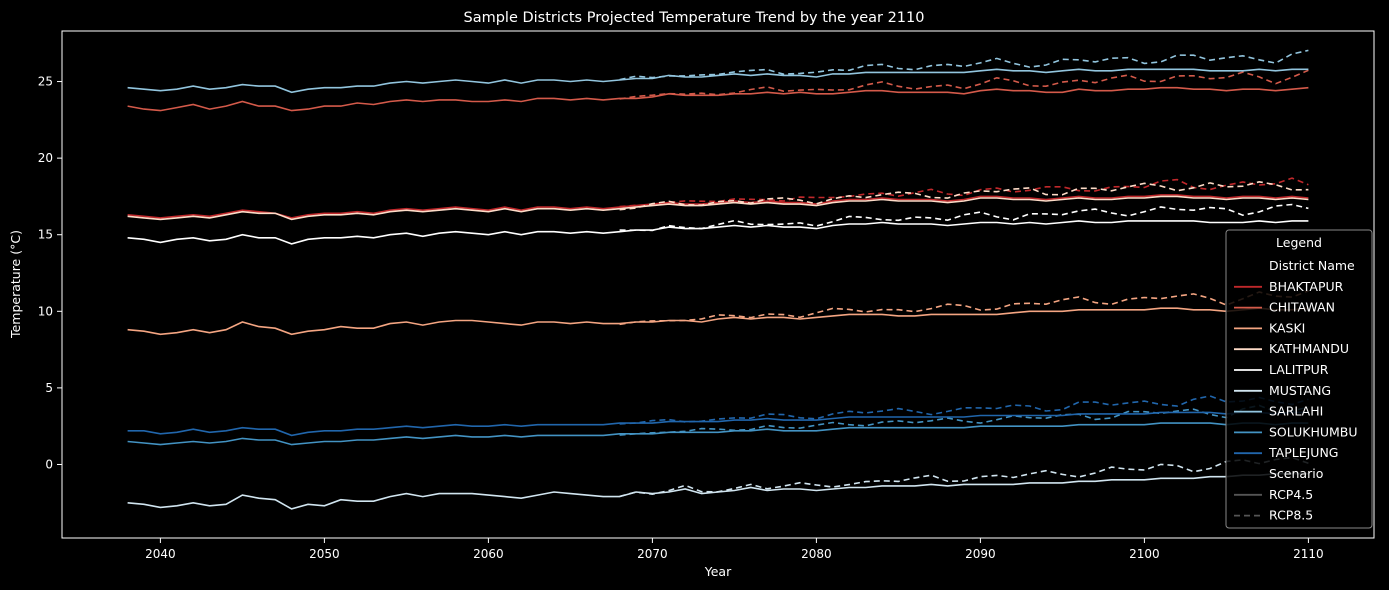 This screenshot has height=590, width=1389. Describe the element at coordinates (1303, 452) in the screenshot. I see `legend-label-taplejung: TAPLEJUNG` at that location.